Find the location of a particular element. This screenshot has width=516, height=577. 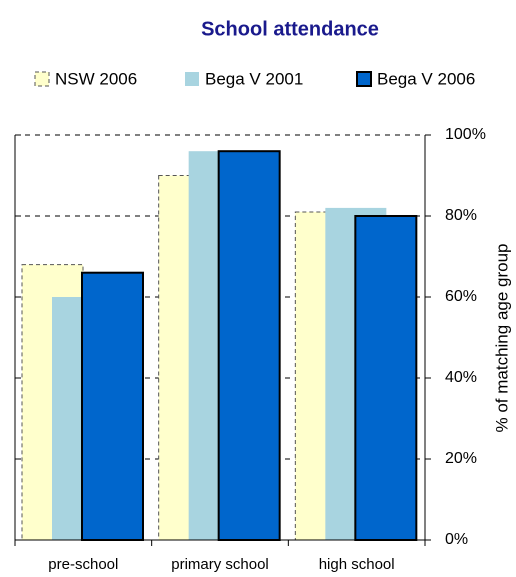

x-tick-label: high school is located at coordinates (357, 564).